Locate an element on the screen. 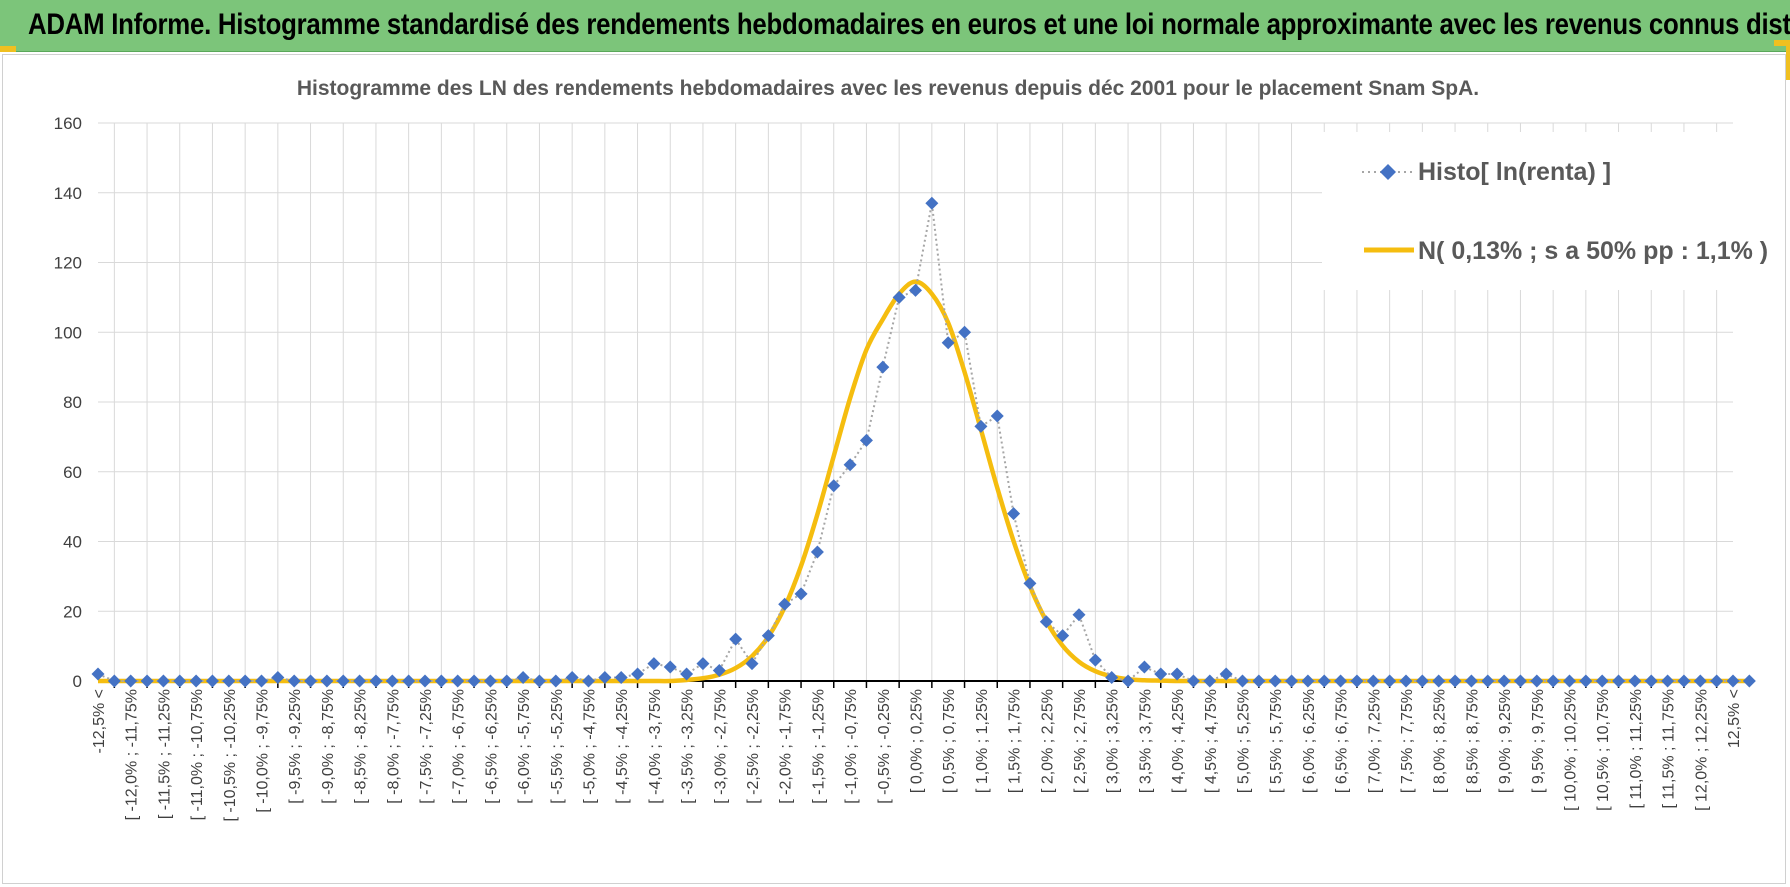  legend-normal-label: N( 0,13% ; s a 50% pp : 1,1% ) is located at coordinates (1593, 251).